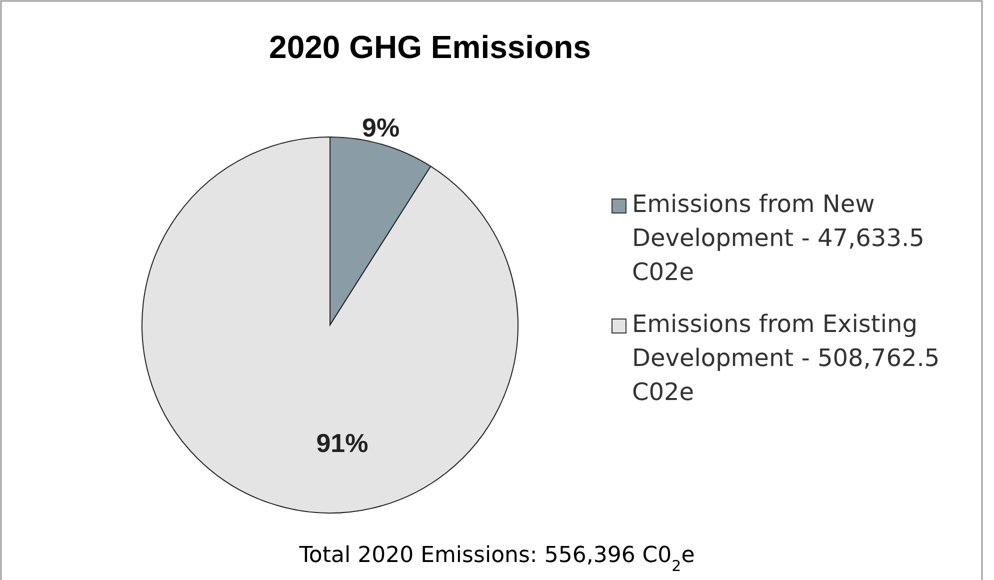 The image size is (994, 580). Describe the element at coordinates (381, 127) in the screenshot. I see `data-label: 9%` at that location.